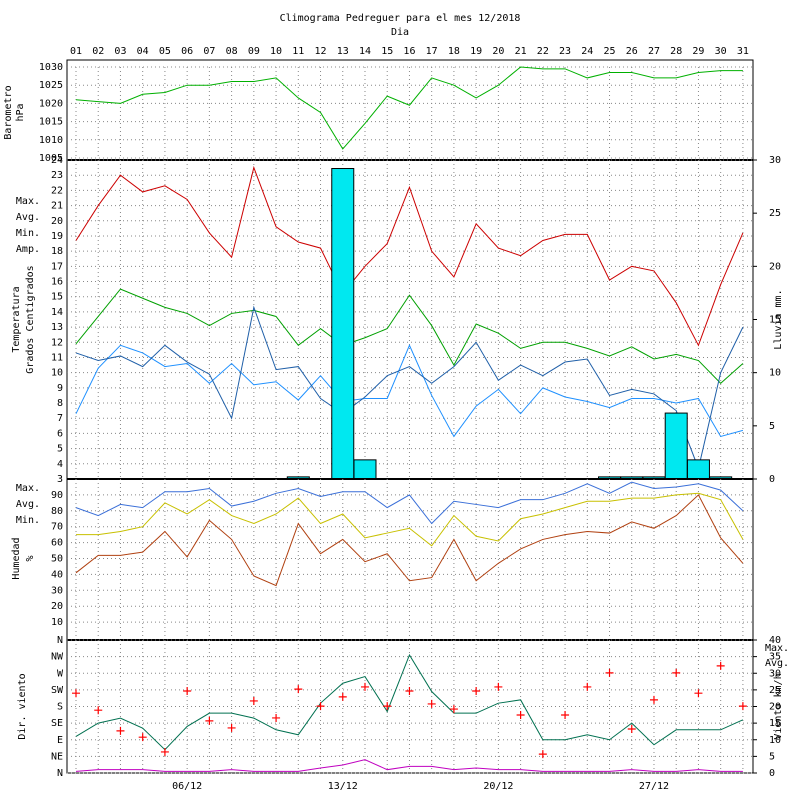  I want to click on x-tick-label: 17, so click(432, 51).